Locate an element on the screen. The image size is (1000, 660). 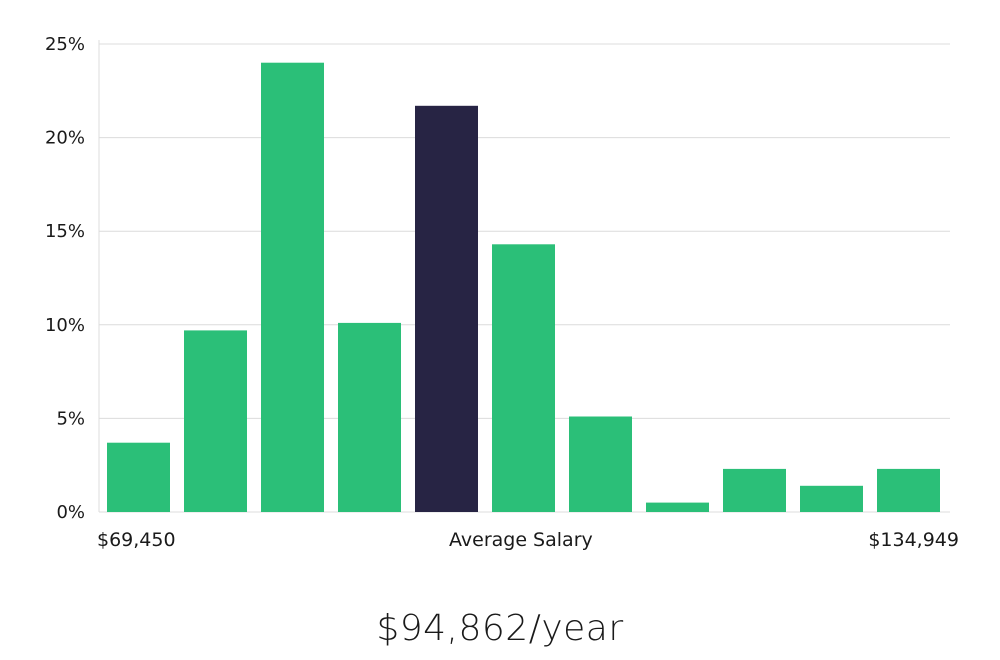
min-salary-label: $69,450 is located at coordinates (136, 540).